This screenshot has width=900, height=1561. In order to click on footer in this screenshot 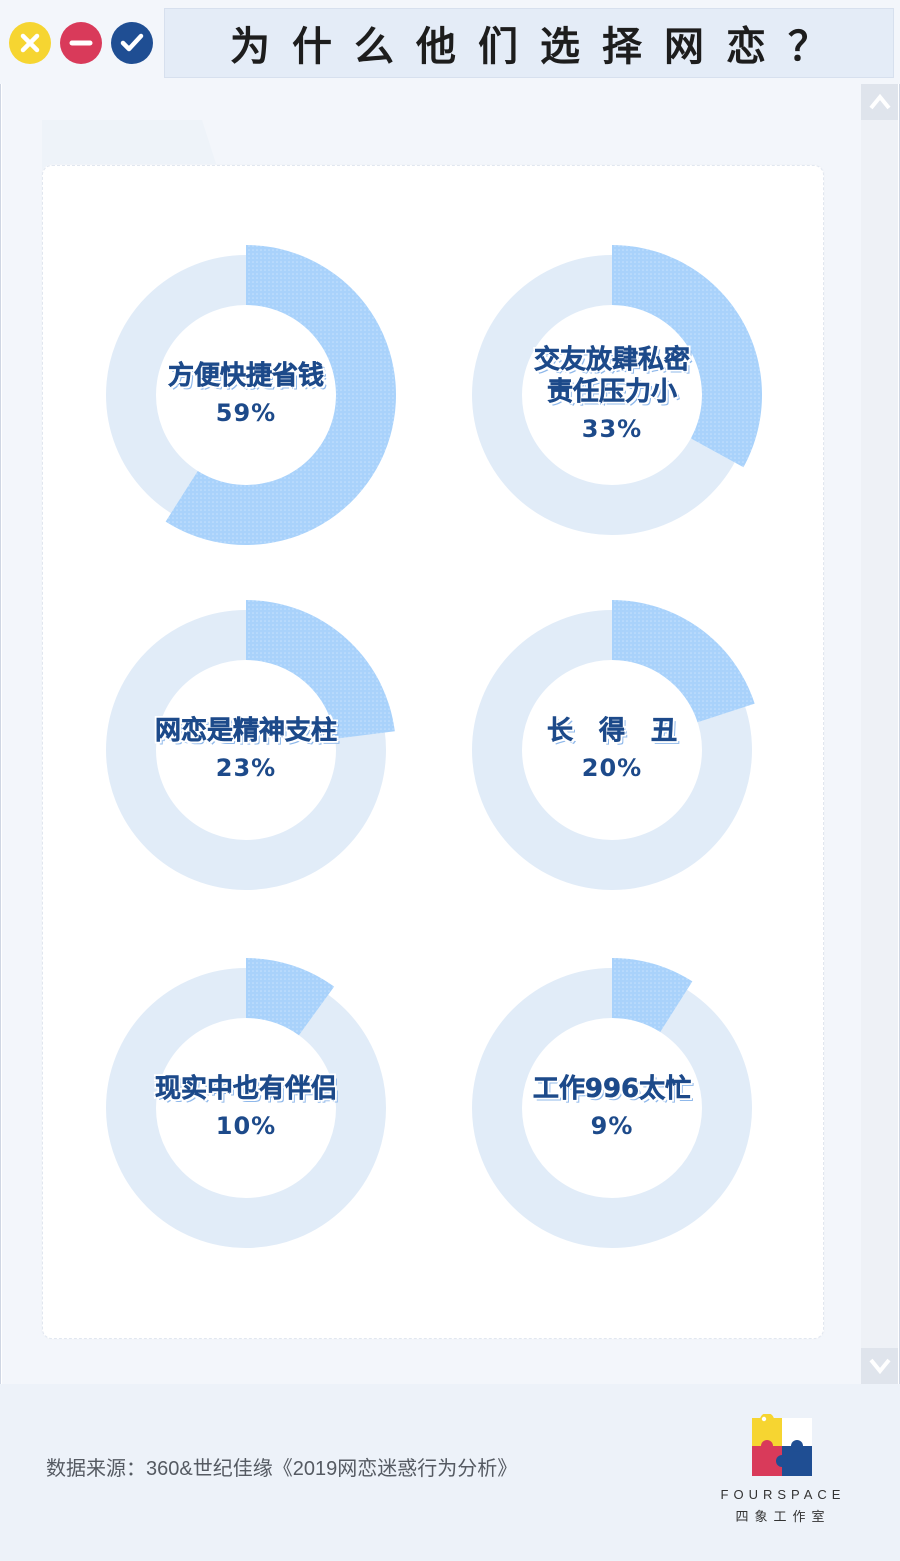, I will do `click(450, 1472)`.